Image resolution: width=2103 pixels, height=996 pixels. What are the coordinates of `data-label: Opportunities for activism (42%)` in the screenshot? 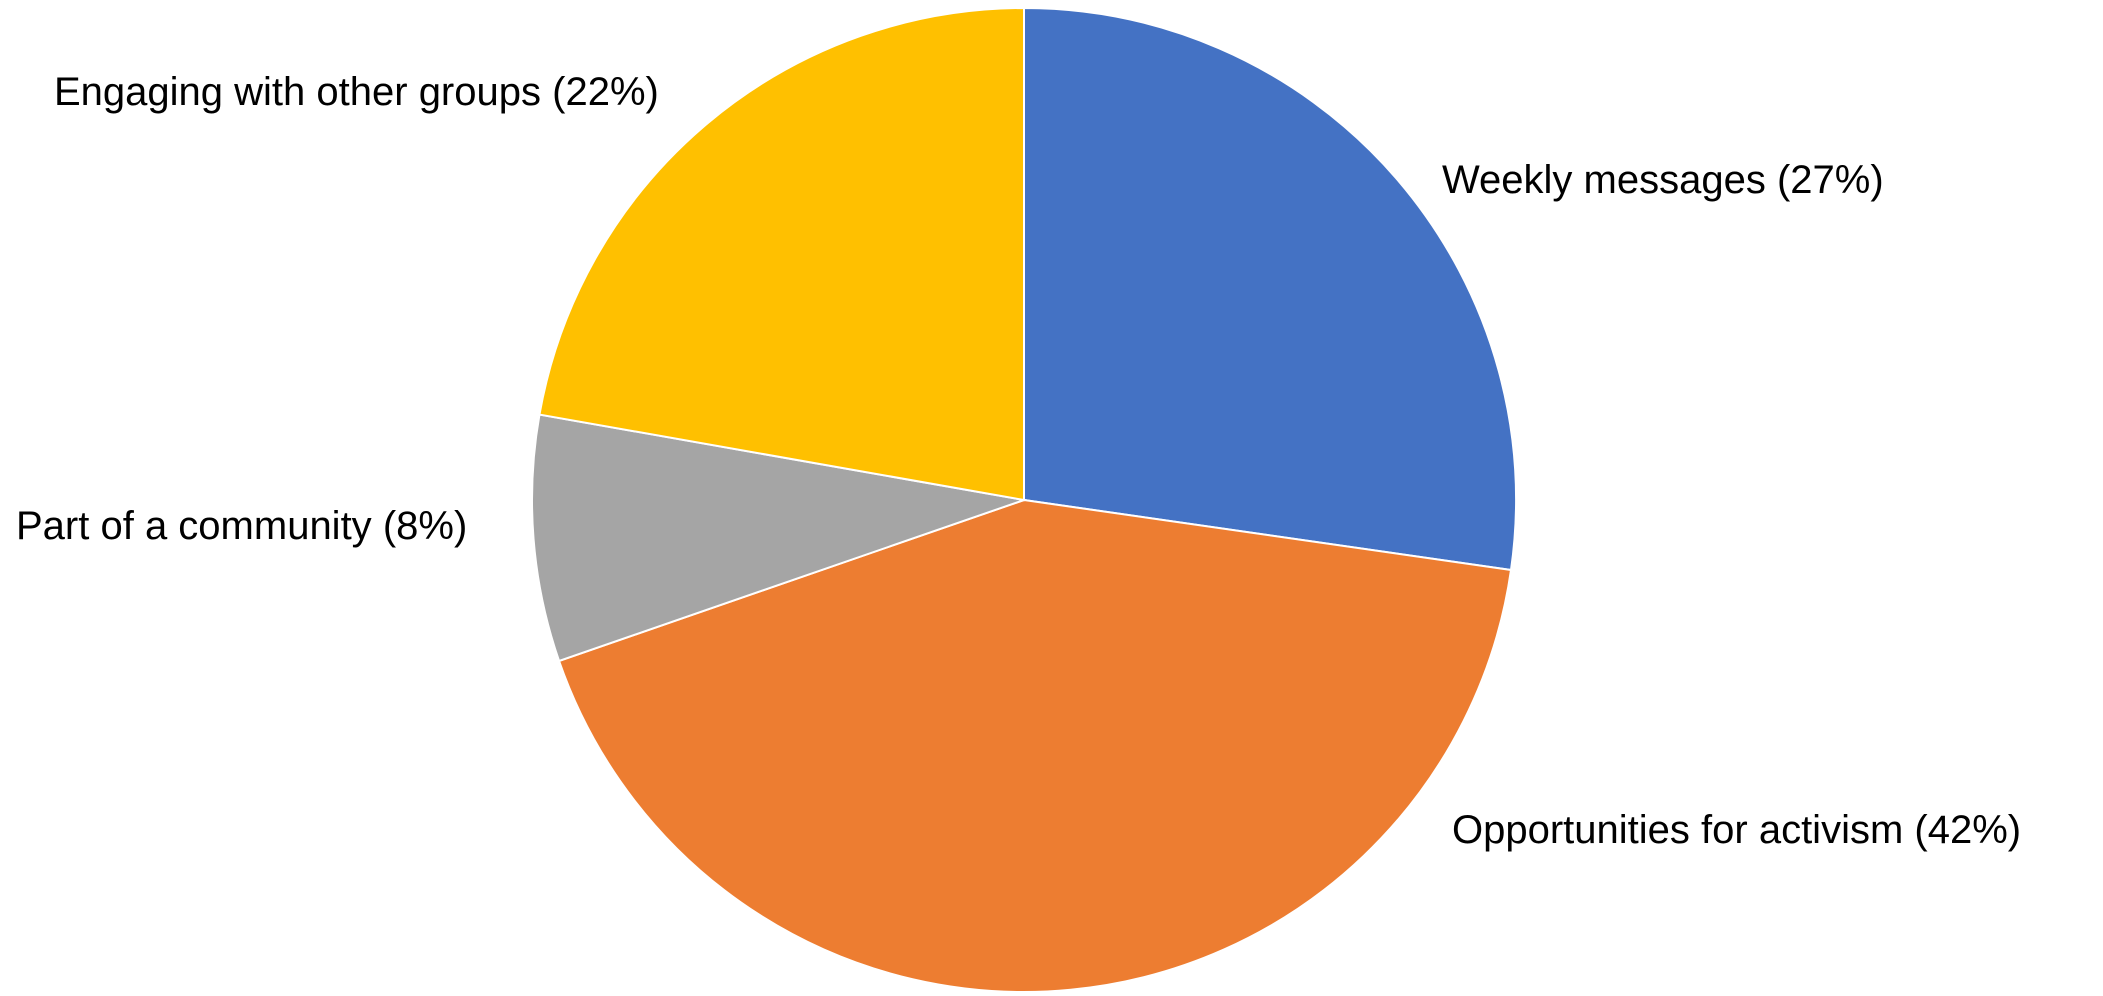 It's located at (1736, 830).